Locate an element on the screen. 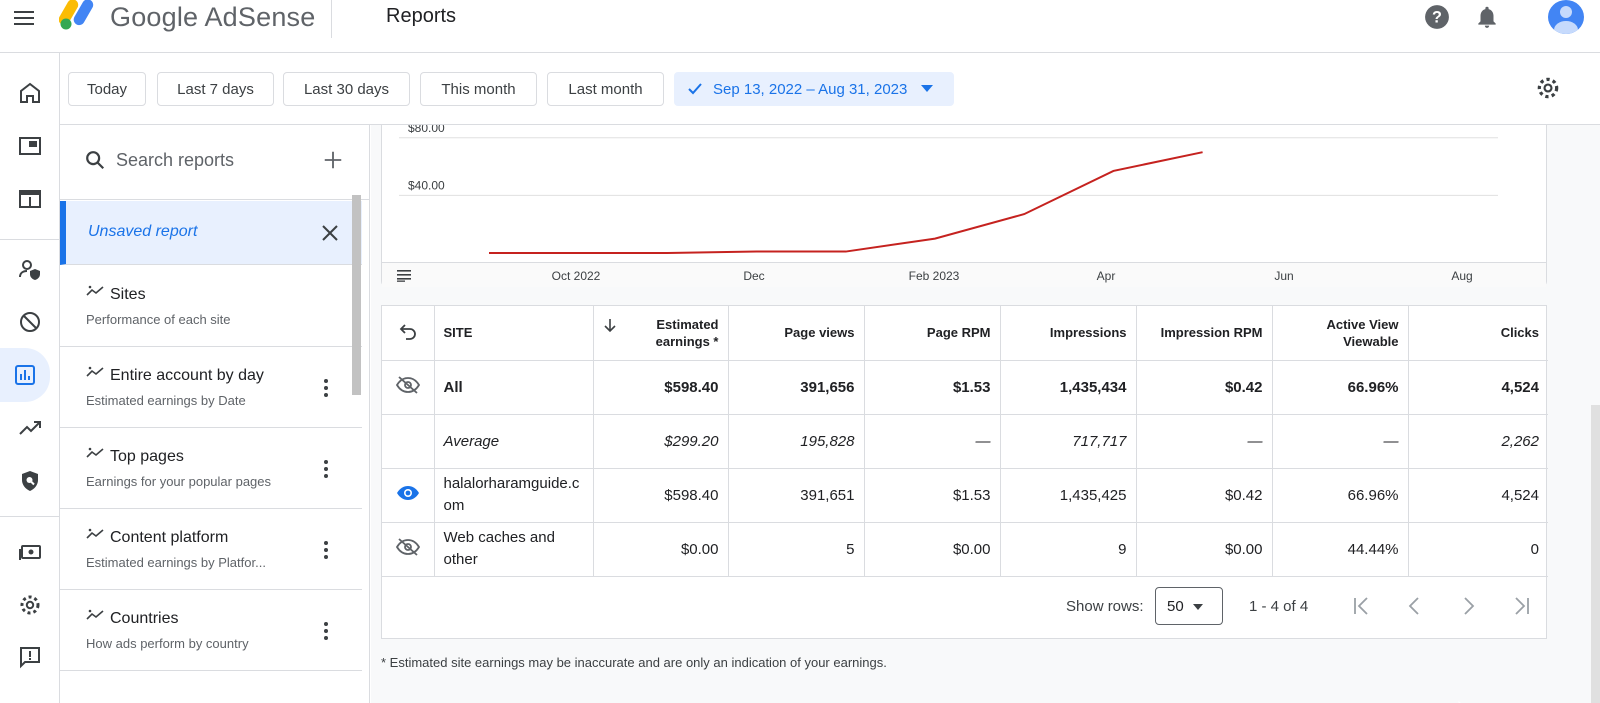 This screenshot has width=1600, height=703. reports-scrollbar is located at coordinates (356, 295).